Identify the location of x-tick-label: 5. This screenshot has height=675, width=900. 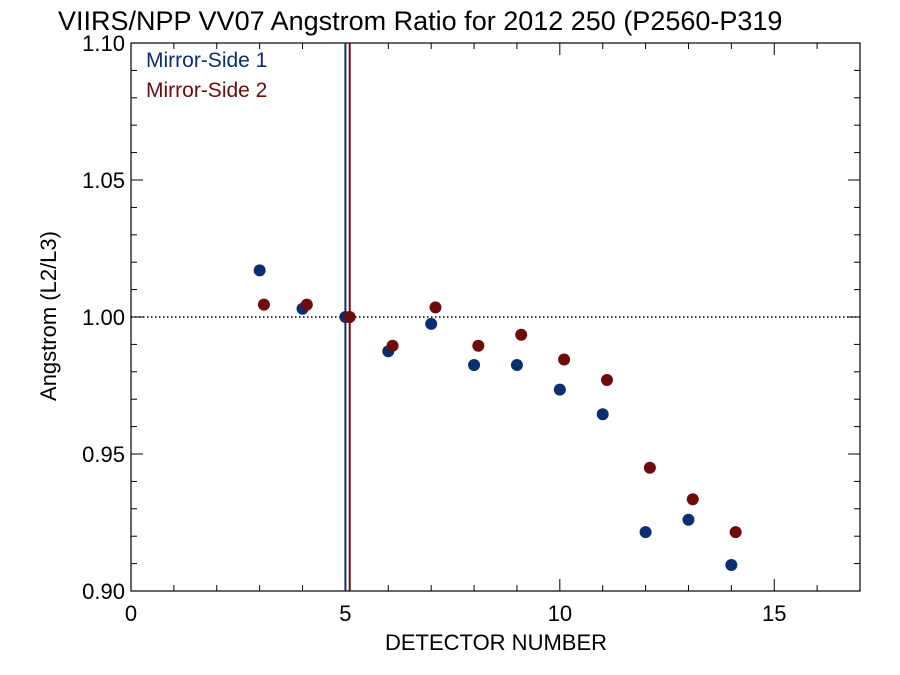
(345, 613).